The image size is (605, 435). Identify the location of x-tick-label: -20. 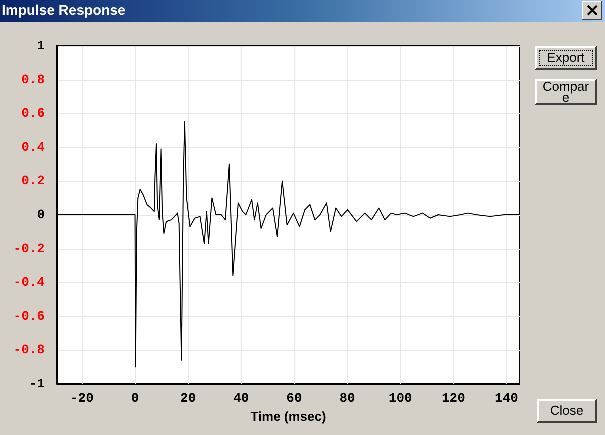
(82, 398).